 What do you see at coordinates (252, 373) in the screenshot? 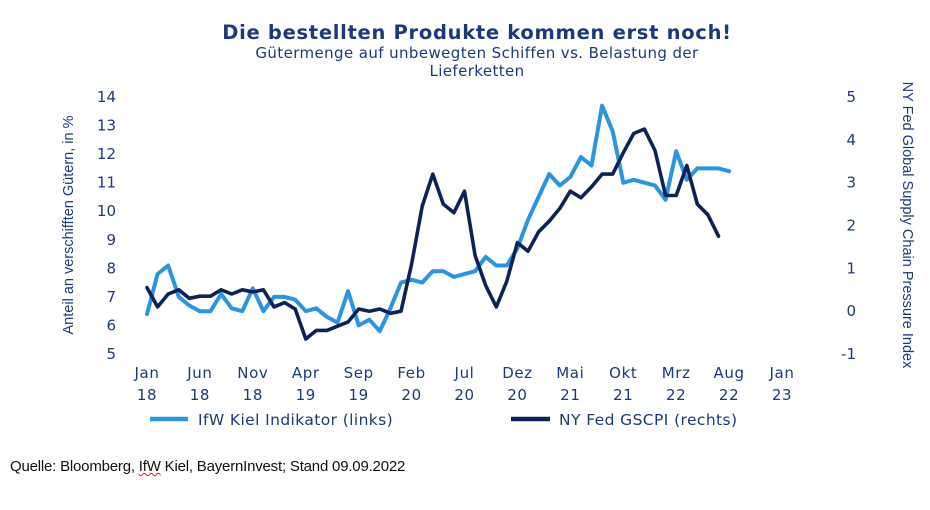
I see `x-tick-month-label: Nov` at bounding box center [252, 373].